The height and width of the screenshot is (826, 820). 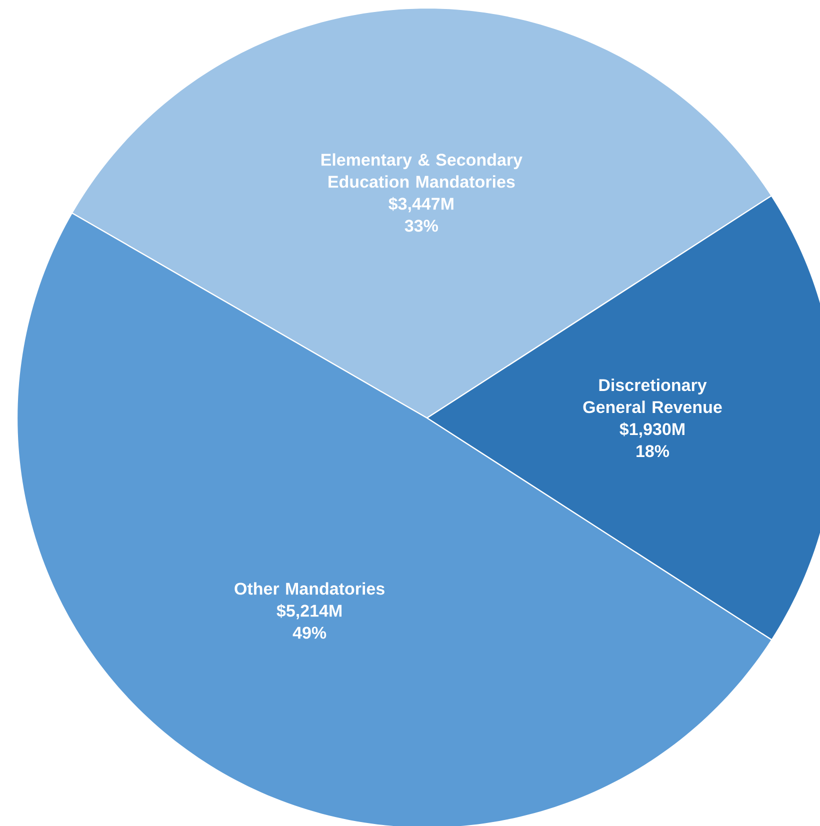 I want to click on text: 49%, so click(x=309, y=632).